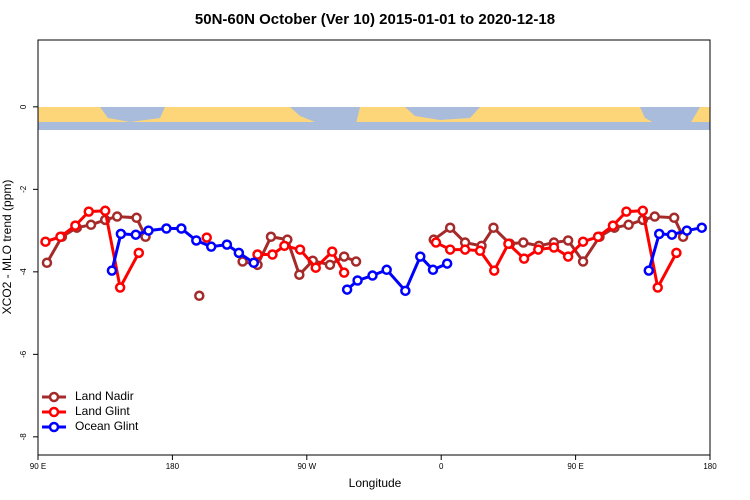  I want to click on y-tick-label: -6, so click(23, 354).